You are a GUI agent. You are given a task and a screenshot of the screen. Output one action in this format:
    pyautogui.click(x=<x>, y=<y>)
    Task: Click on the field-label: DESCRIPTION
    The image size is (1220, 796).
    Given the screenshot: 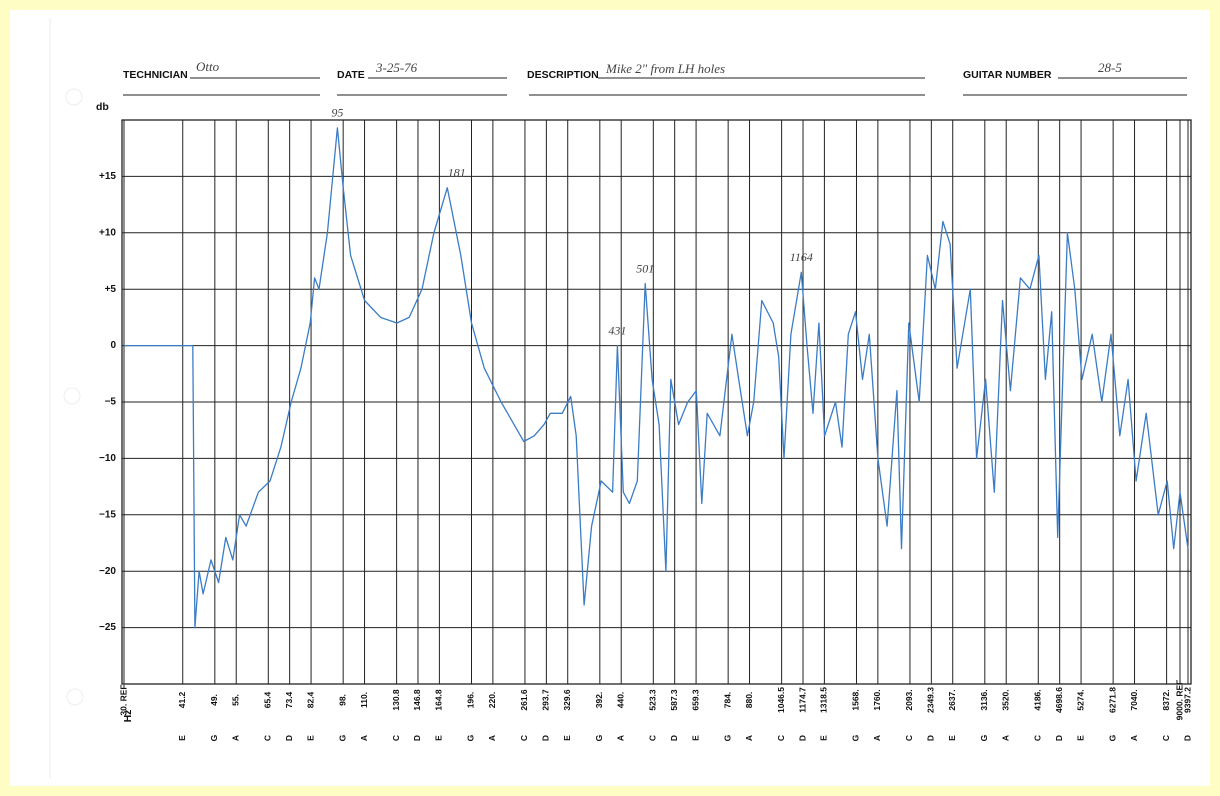 What is the action you would take?
    pyautogui.click(x=563, y=75)
    